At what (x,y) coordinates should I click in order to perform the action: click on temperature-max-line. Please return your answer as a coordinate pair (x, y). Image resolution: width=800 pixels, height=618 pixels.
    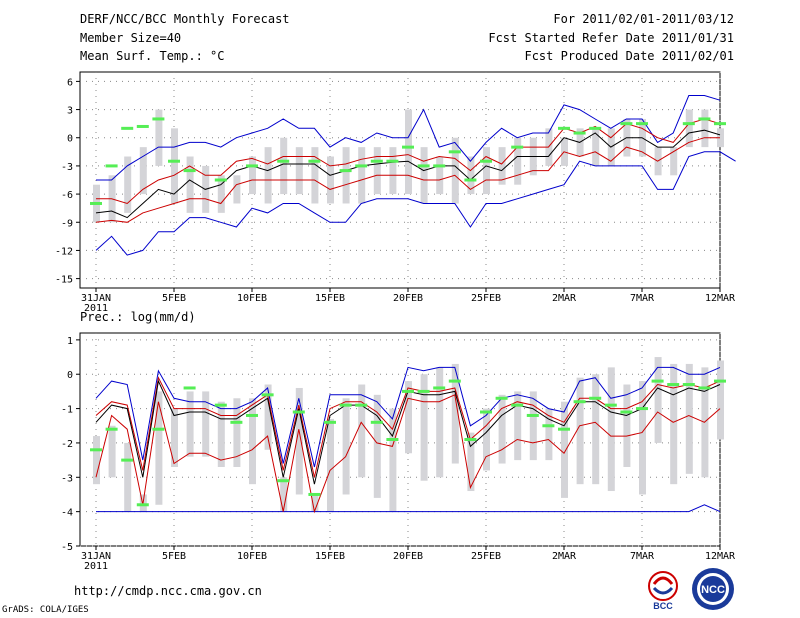
    Looking at the image, I should click on (408, 138).